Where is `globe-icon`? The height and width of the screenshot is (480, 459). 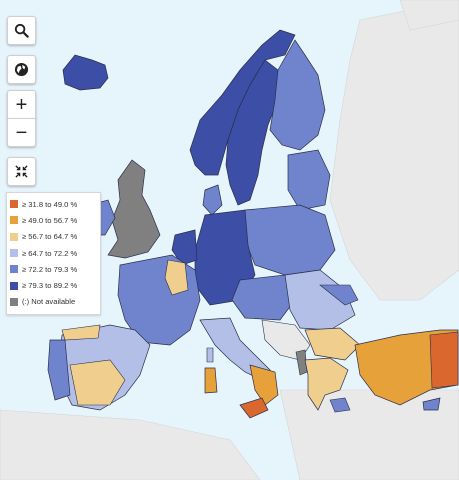
globe-icon is located at coordinates (21, 69).